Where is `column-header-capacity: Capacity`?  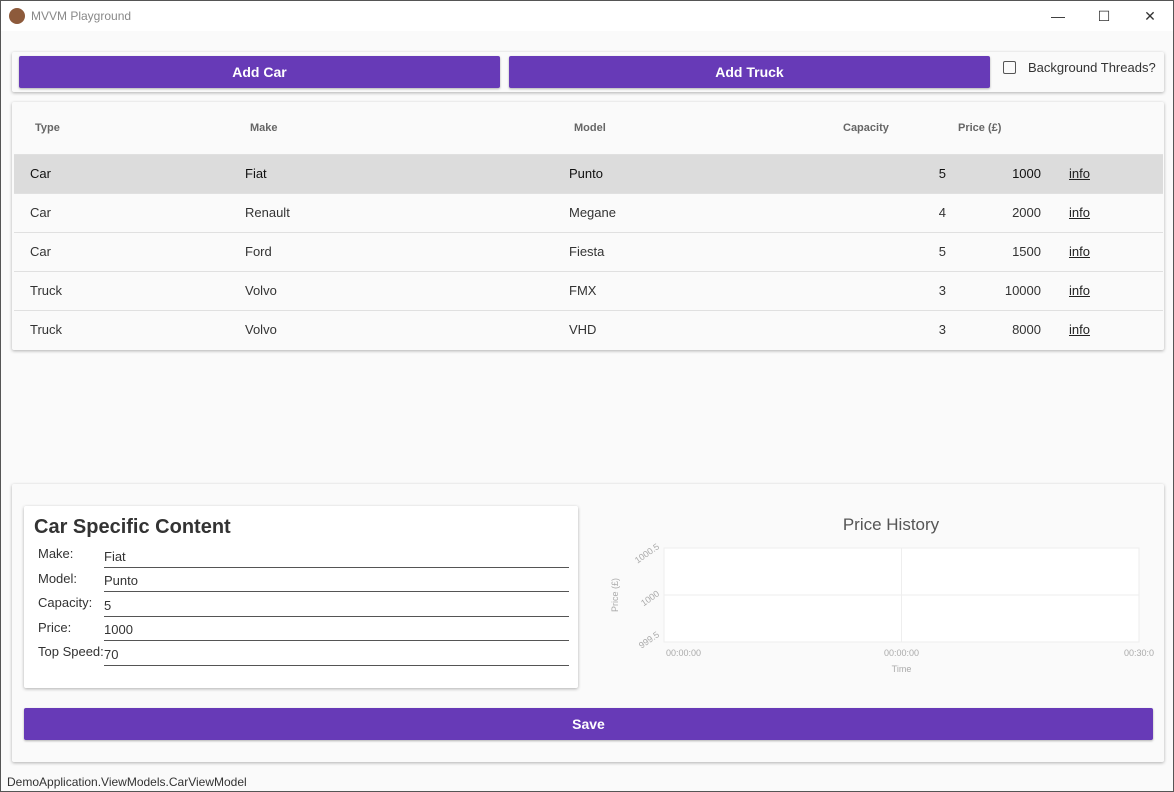
column-header-capacity: Capacity is located at coordinates (866, 127).